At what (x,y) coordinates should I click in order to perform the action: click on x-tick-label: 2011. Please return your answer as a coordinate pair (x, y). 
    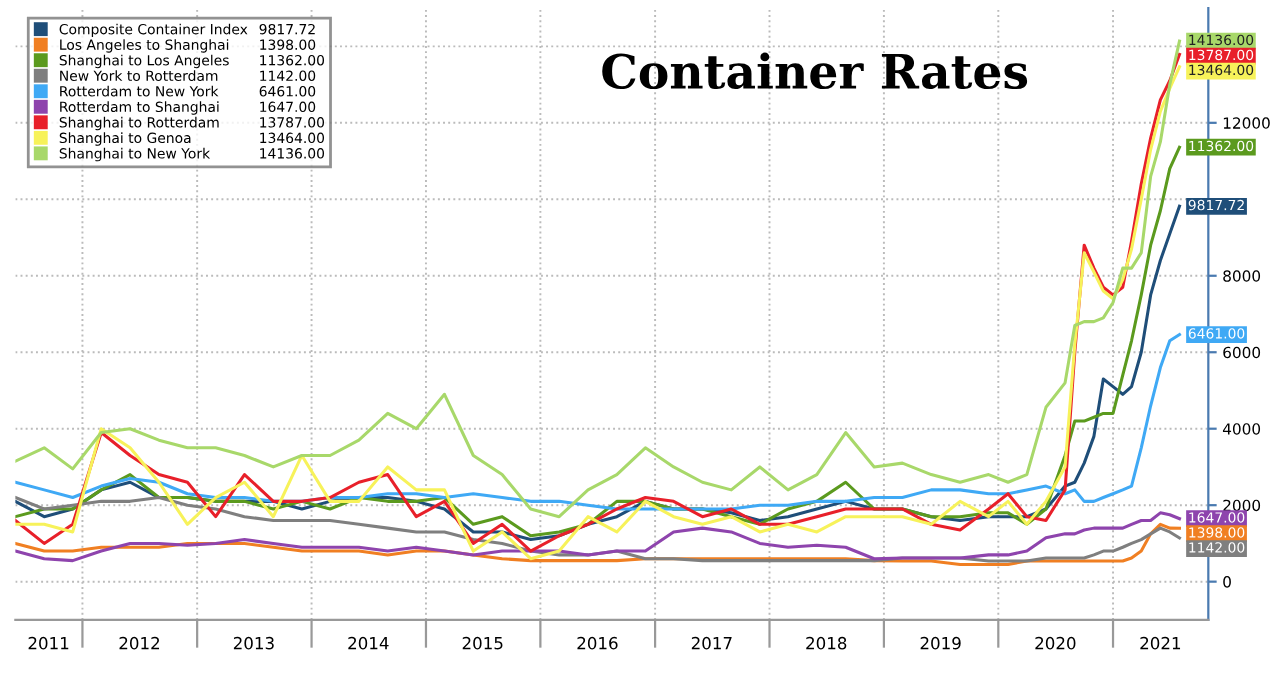
    Looking at the image, I should click on (48, 643).